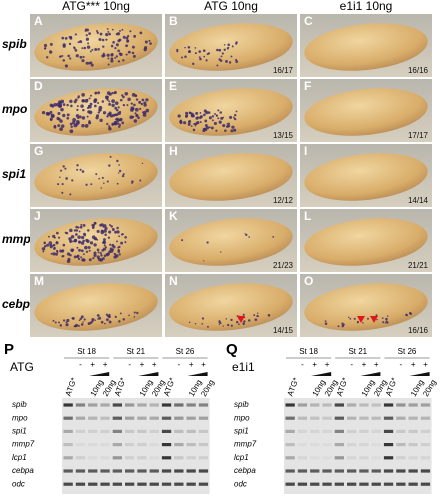 Image resolution: width=443 pixels, height=499 pixels. Describe the element at coordinates (351, 364) in the screenshot. I see `sign-label: -` at that location.